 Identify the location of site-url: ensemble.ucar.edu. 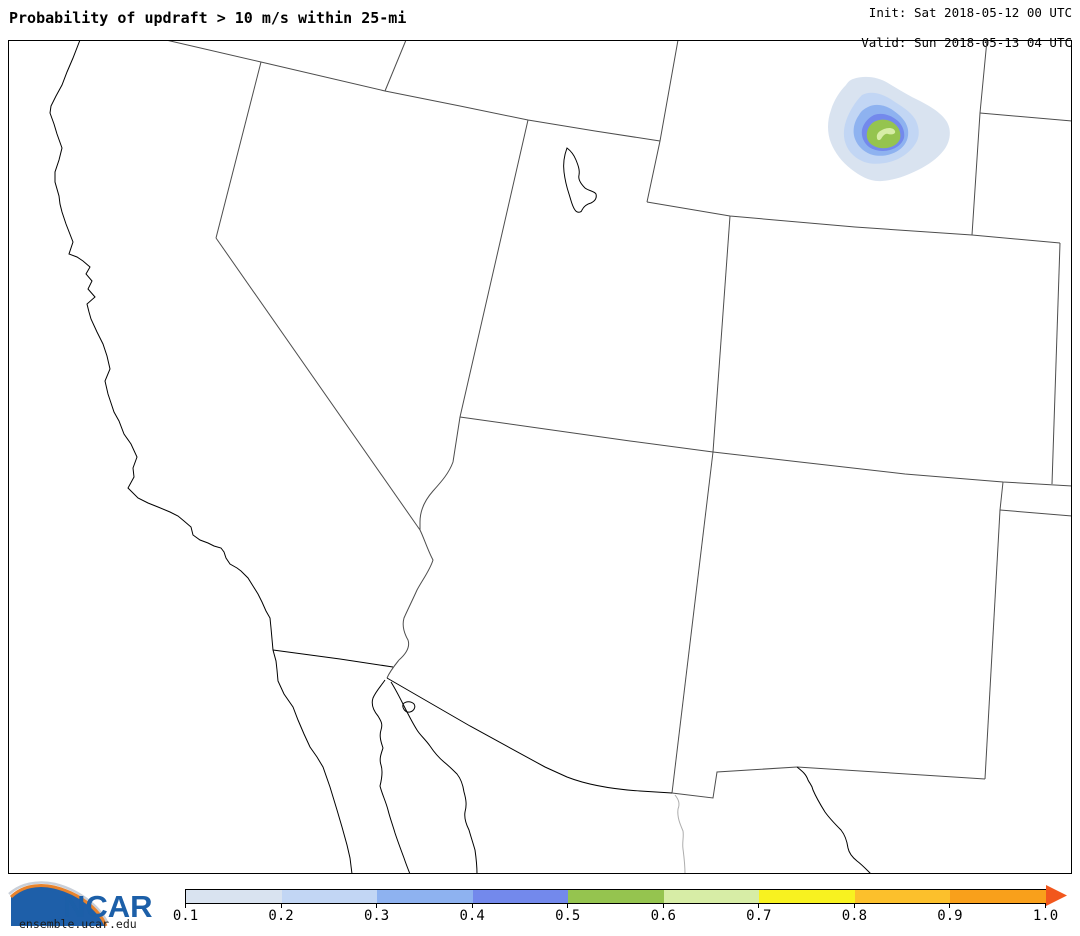
(78, 924).